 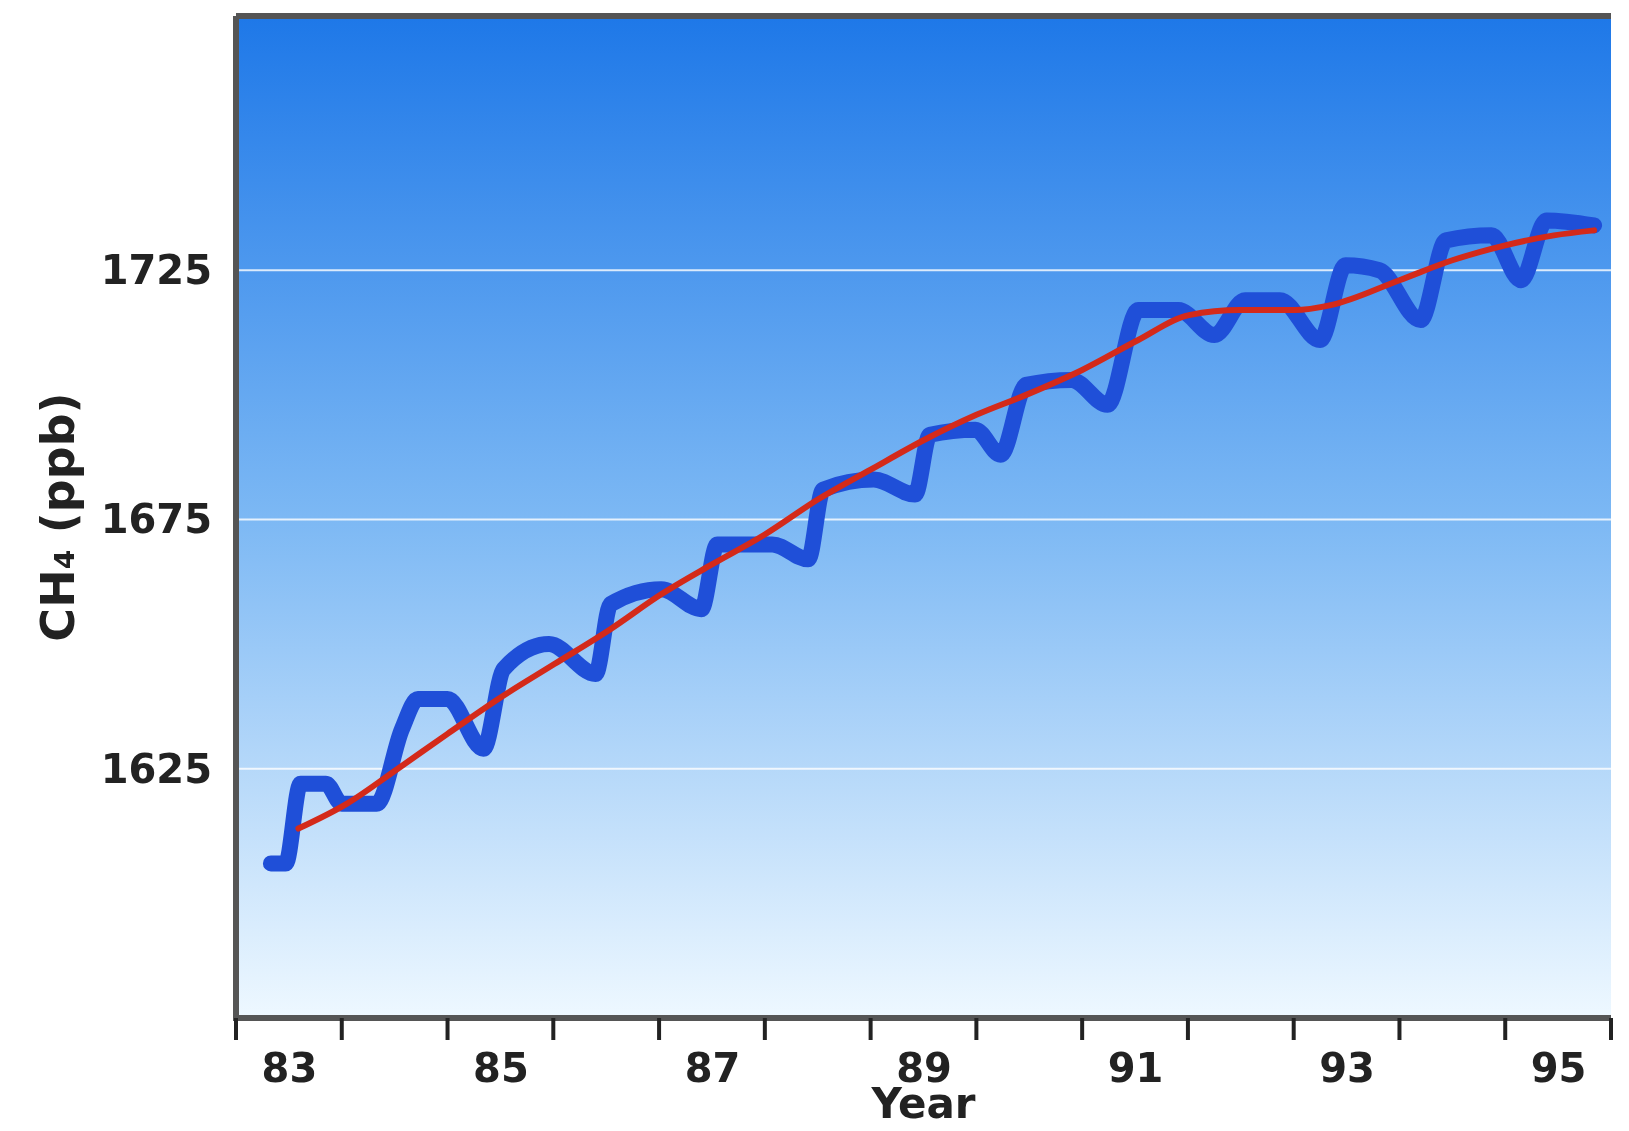 I want to click on y-tick-label: 1675, so click(x=156, y=519).